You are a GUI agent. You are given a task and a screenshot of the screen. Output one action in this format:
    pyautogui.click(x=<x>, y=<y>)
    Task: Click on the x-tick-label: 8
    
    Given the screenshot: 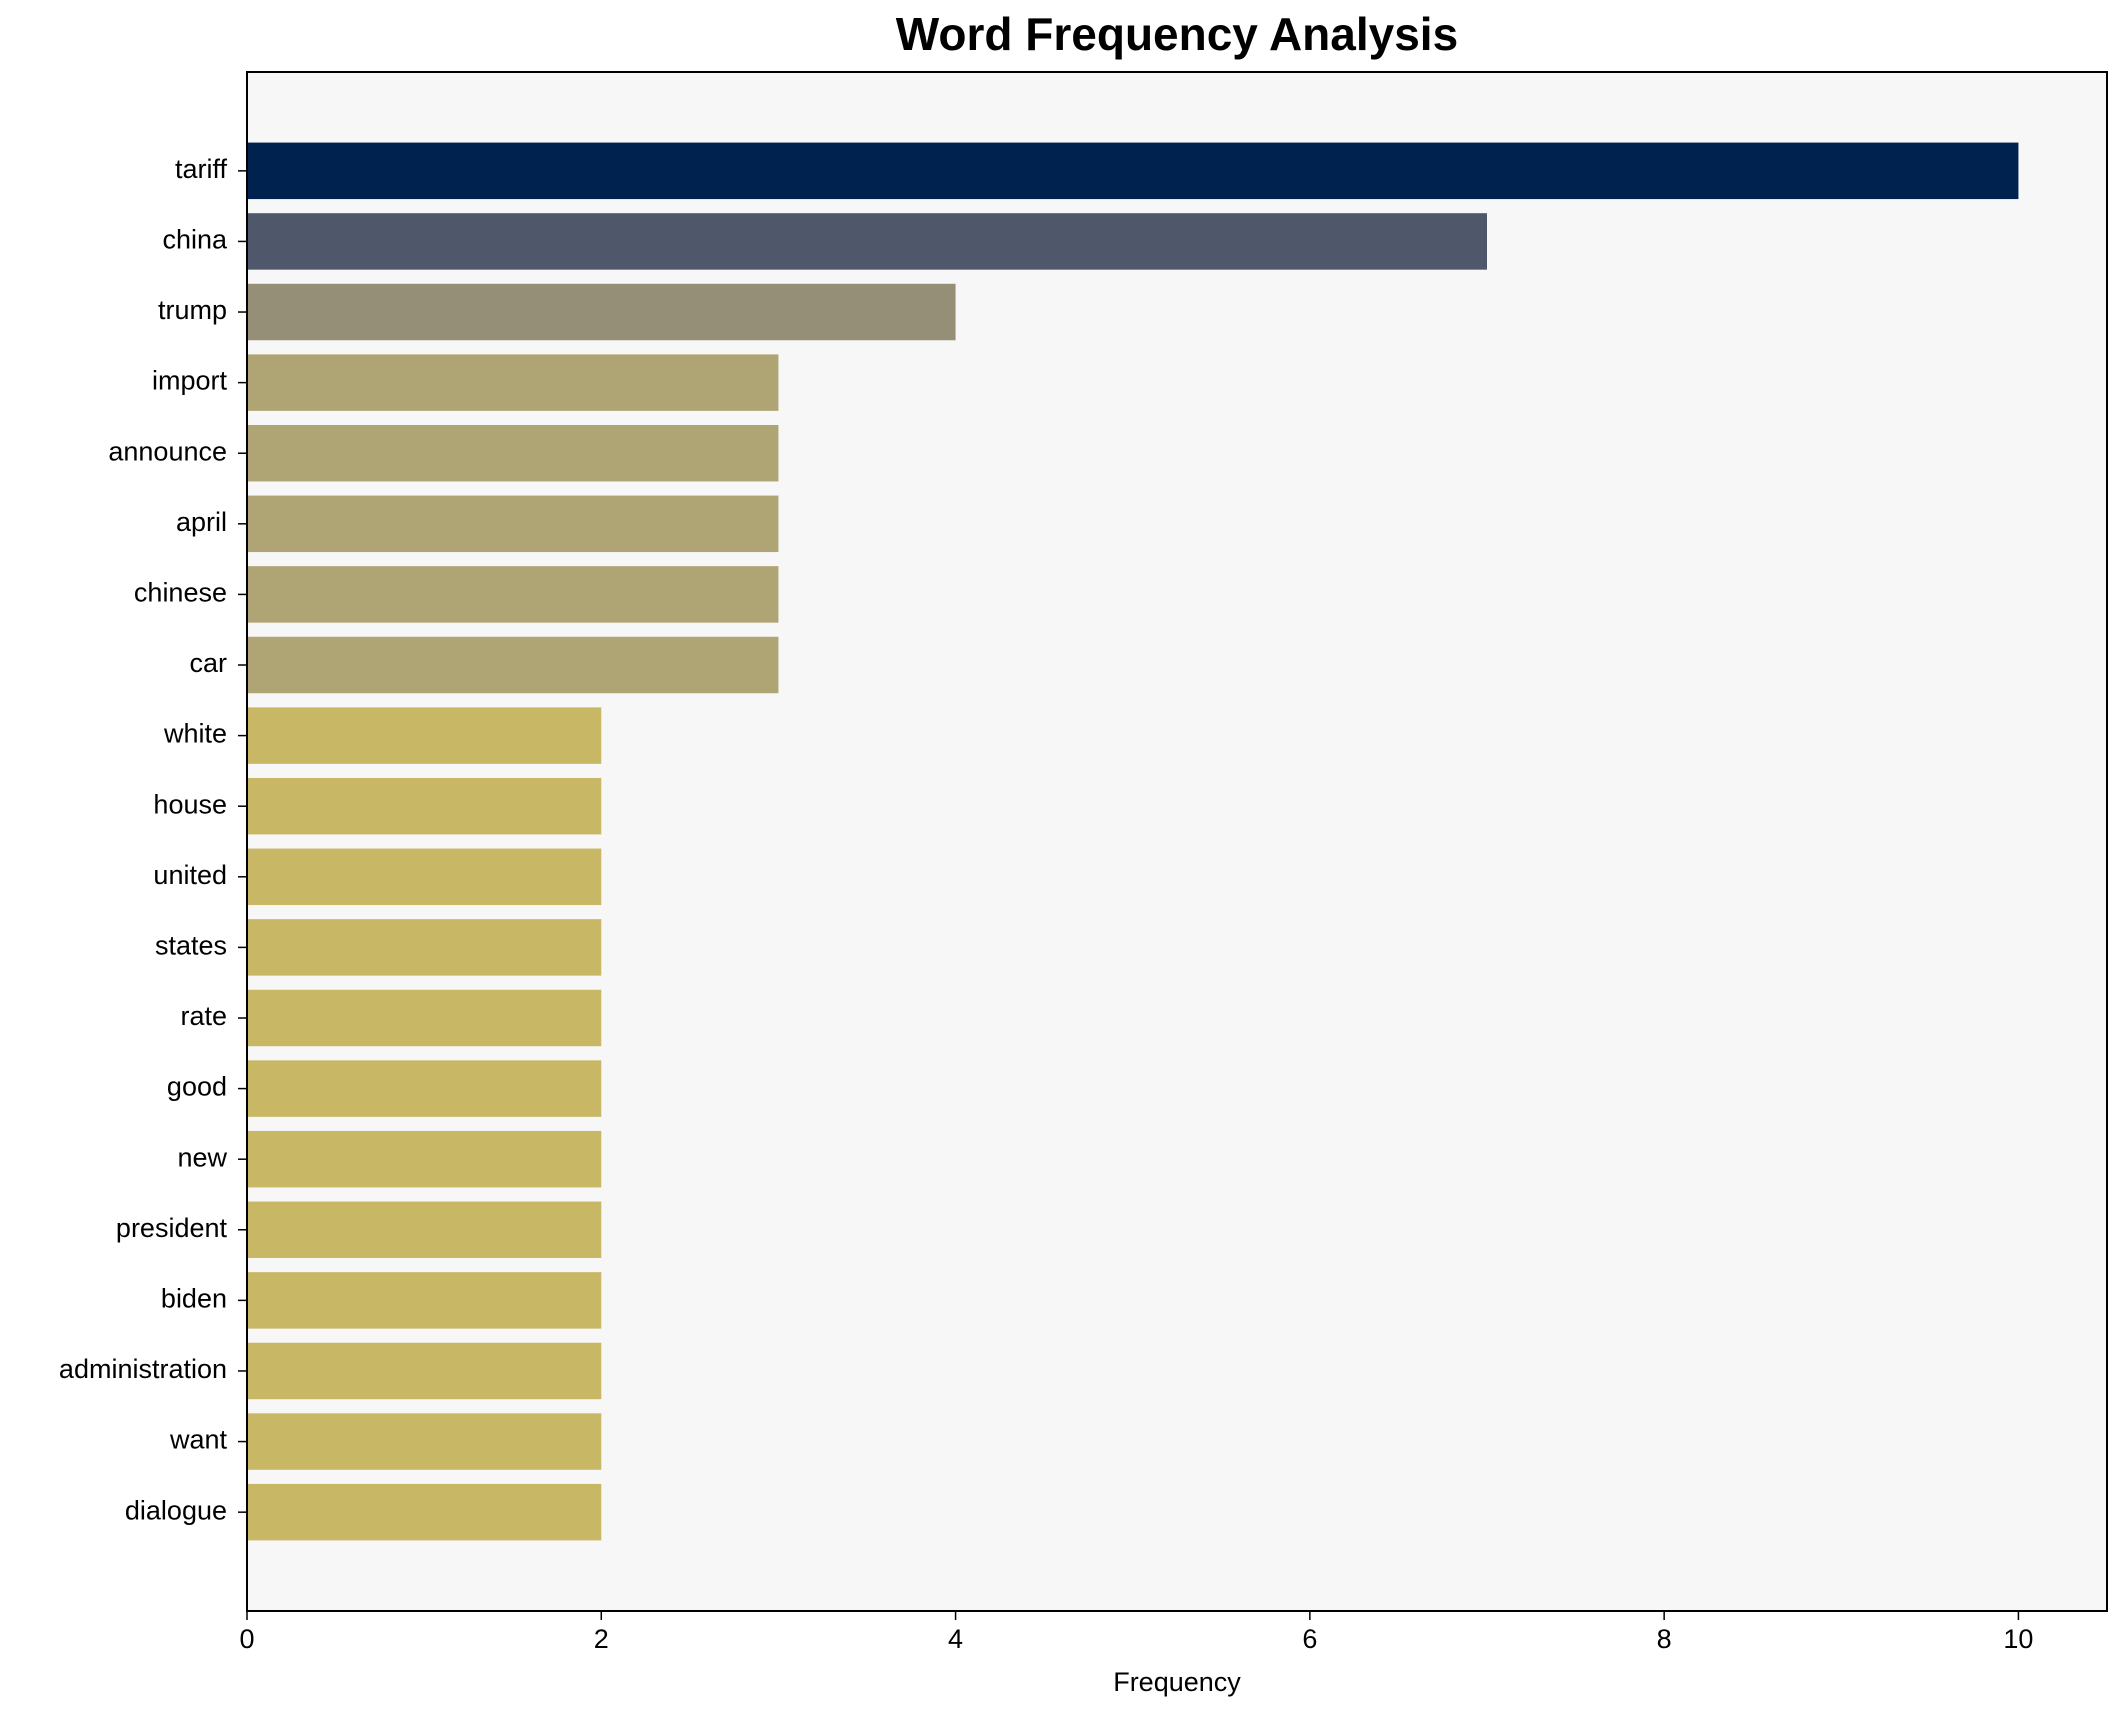 What is the action you would take?
    pyautogui.click(x=1664, y=1639)
    